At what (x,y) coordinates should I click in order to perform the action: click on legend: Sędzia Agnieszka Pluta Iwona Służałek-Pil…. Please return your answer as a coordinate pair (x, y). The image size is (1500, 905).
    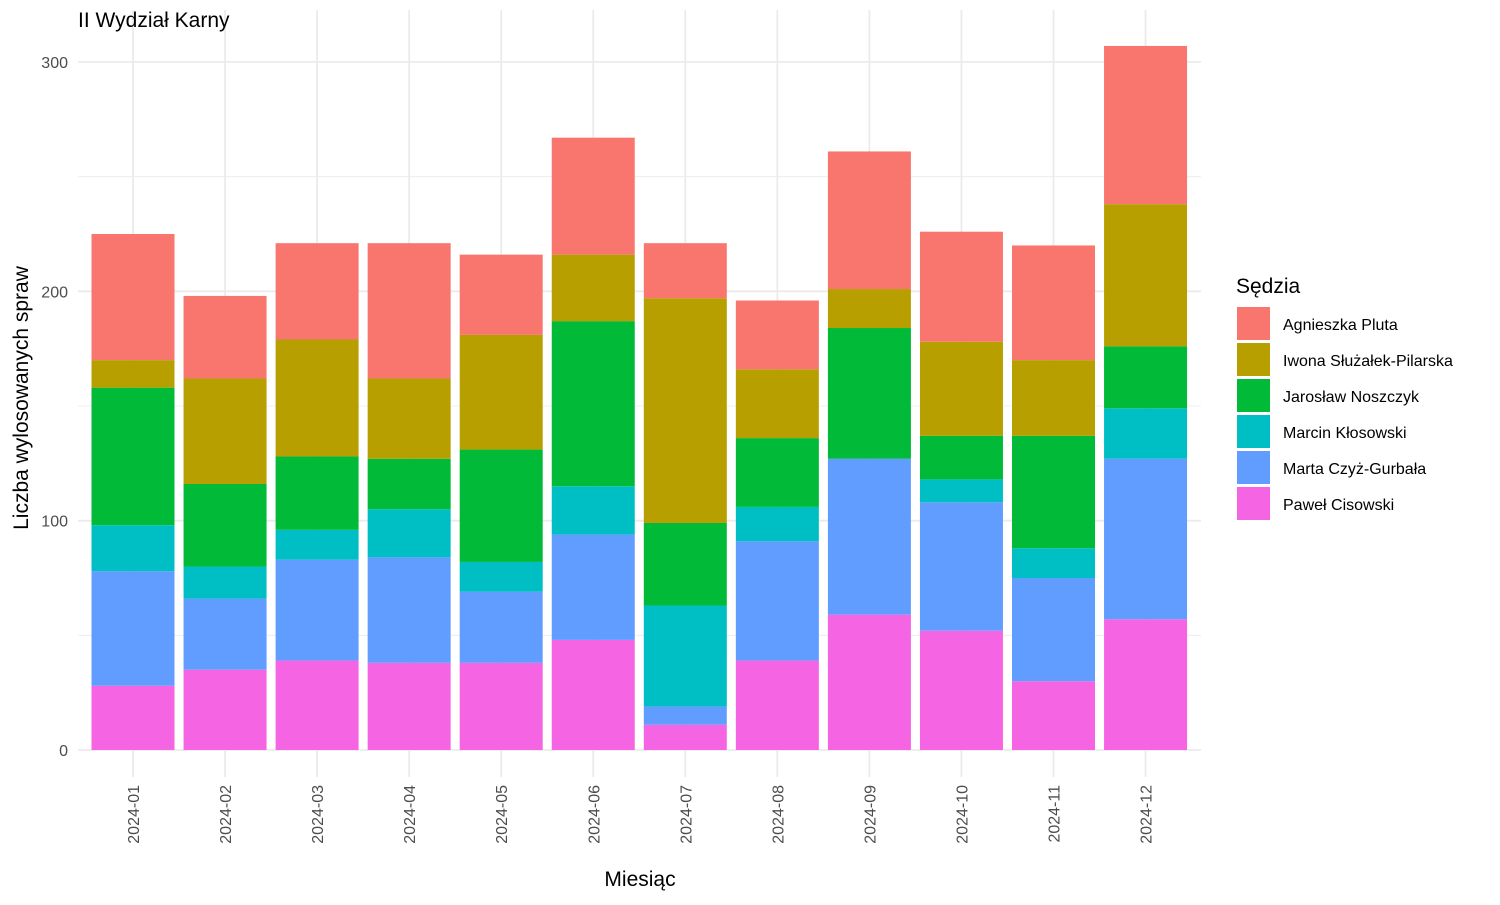
    Looking at the image, I should click on (1344, 397).